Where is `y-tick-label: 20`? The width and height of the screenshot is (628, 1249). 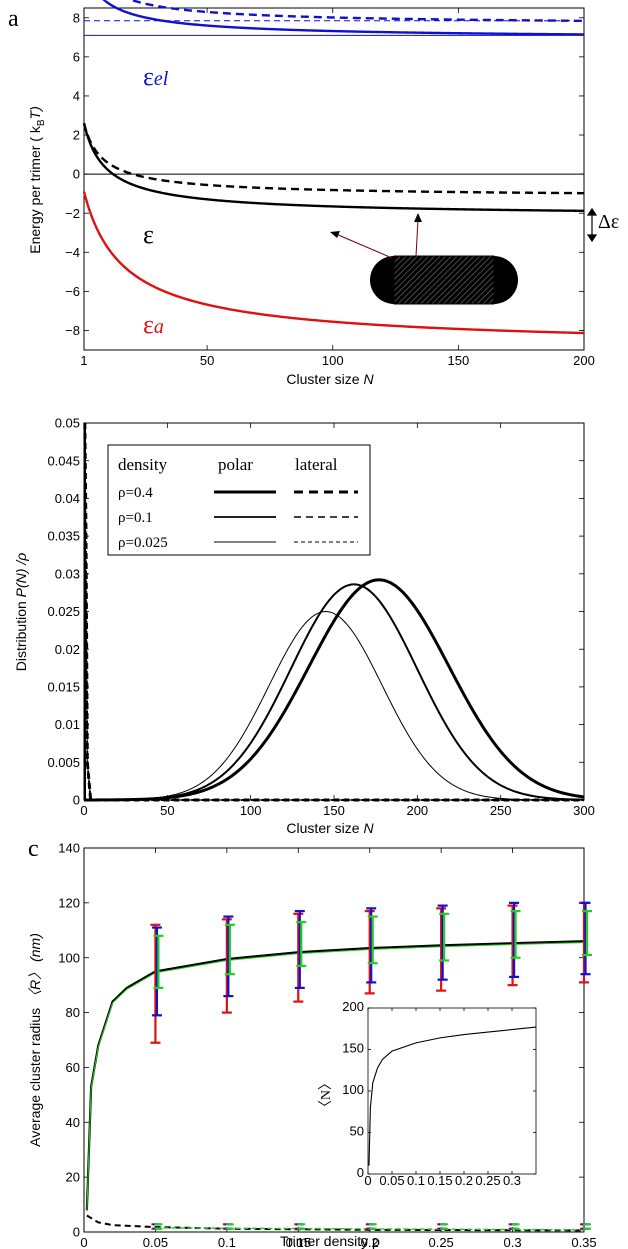 y-tick-label: 20 is located at coordinates (73, 1177).